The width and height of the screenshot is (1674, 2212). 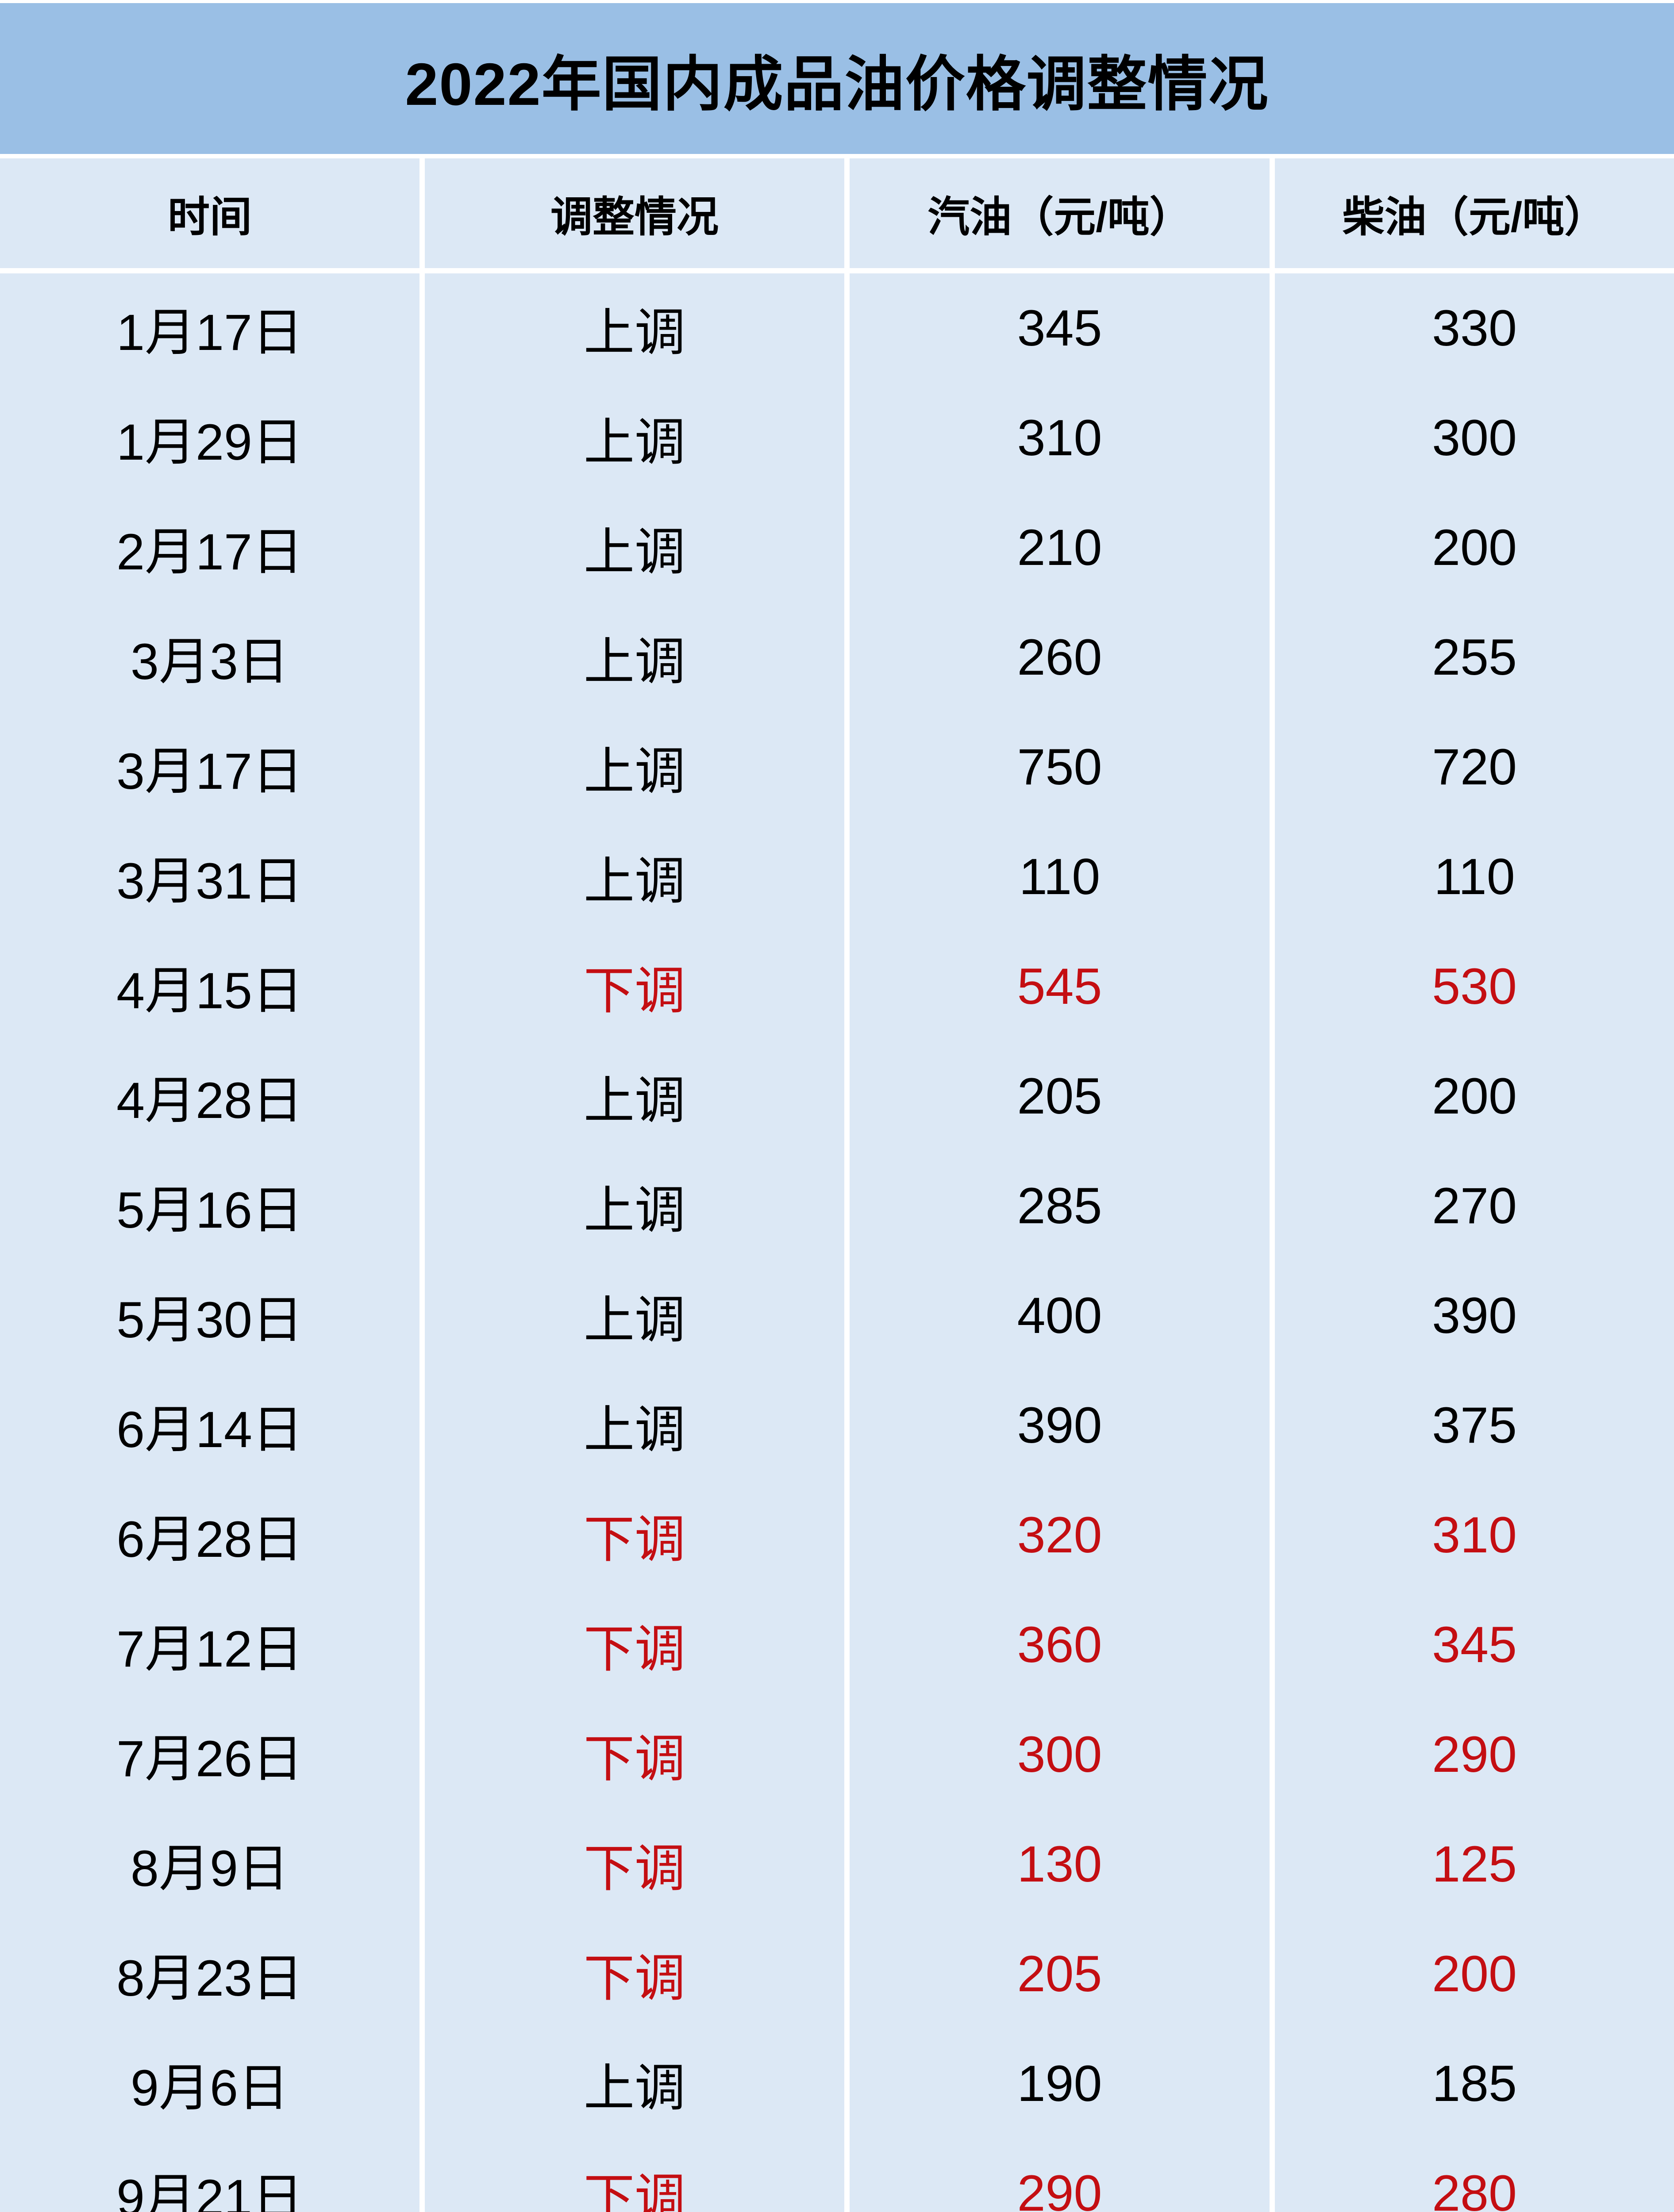 I want to click on cell-date: 3月17日, so click(x=209, y=767).